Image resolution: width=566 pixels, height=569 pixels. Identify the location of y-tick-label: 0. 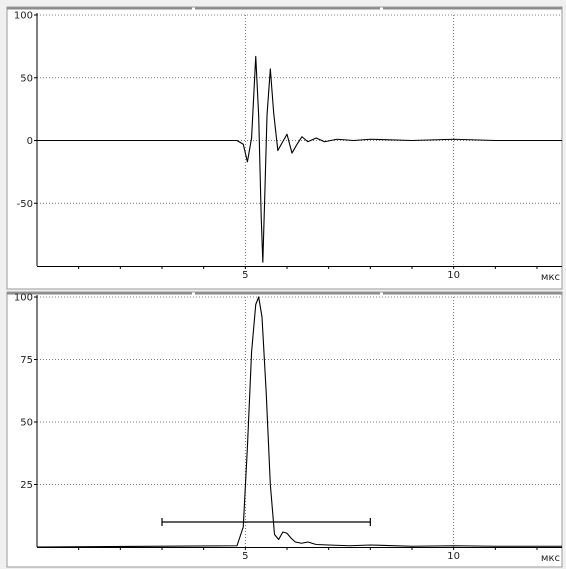
(30, 141).